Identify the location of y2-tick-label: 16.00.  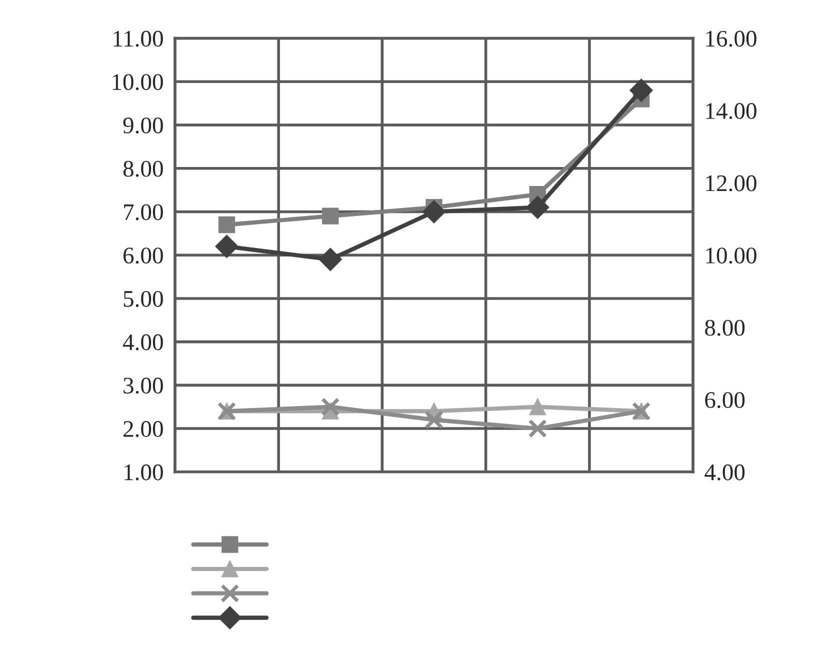
(731, 38).